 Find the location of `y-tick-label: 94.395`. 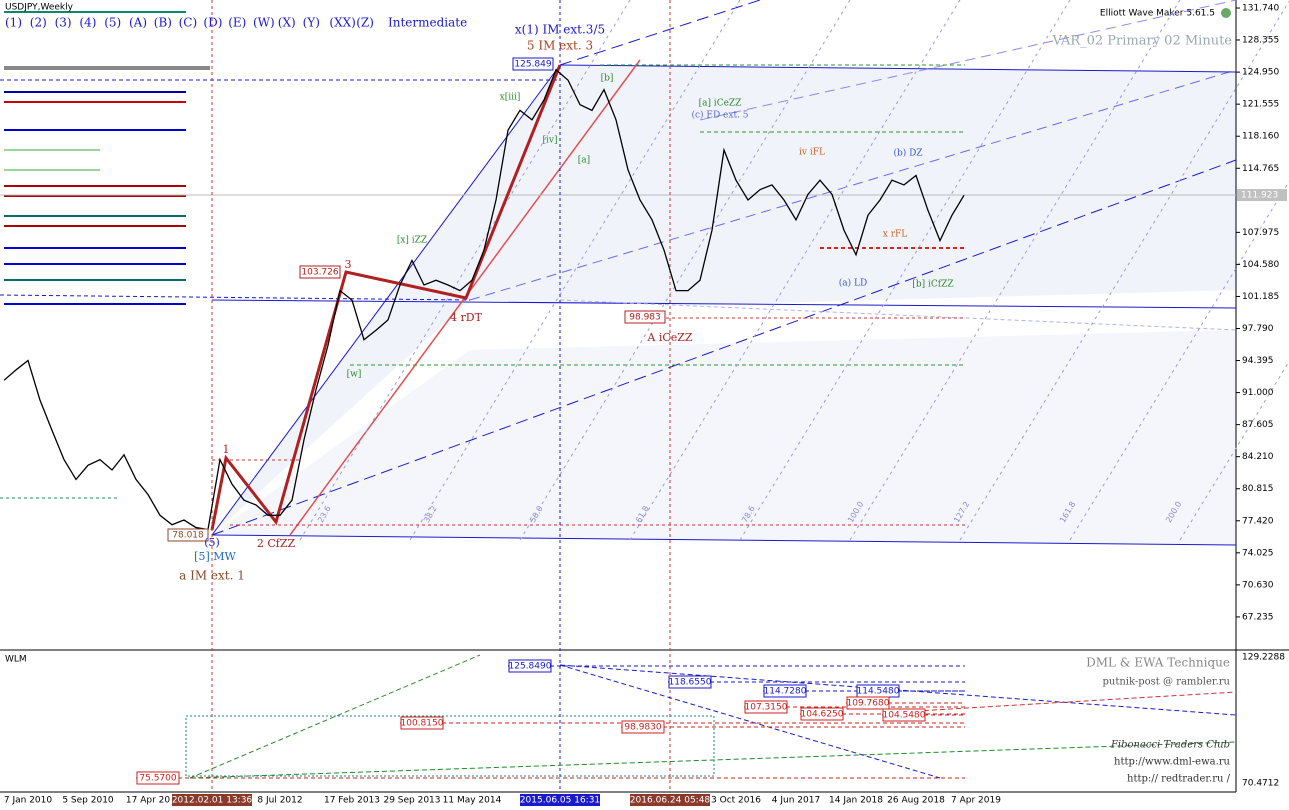

y-tick-label: 94.395 is located at coordinates (1258, 361).